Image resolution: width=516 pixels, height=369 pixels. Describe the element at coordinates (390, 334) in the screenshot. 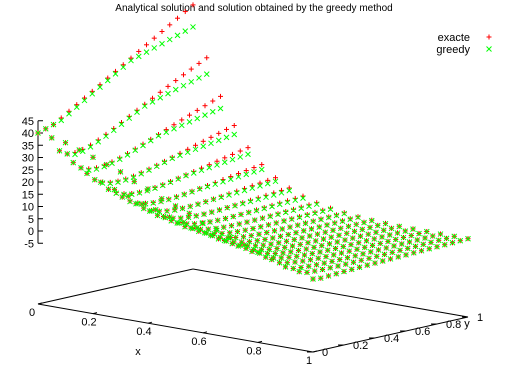

I see `y-axis-line` at that location.